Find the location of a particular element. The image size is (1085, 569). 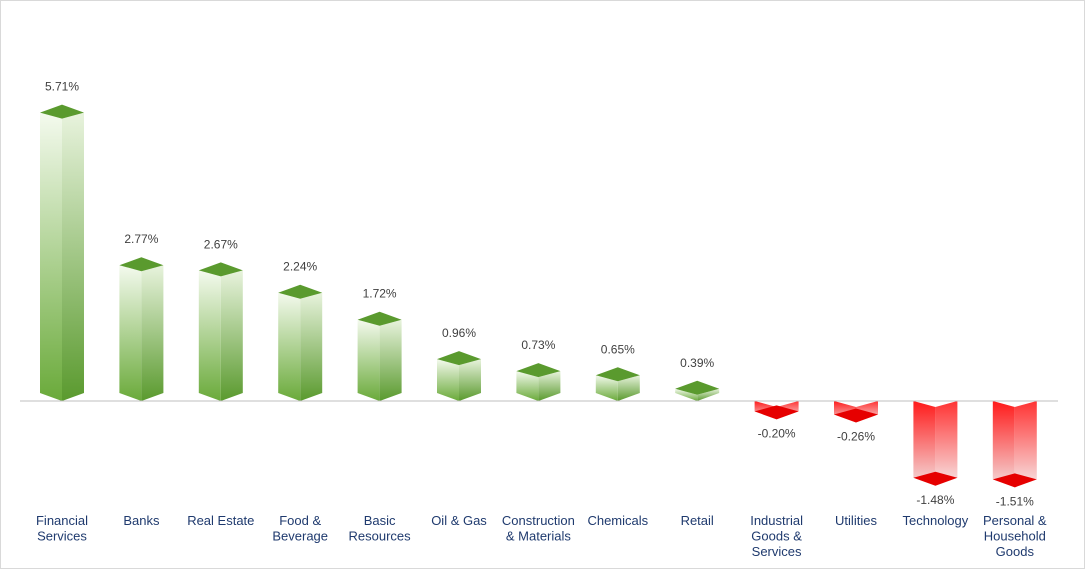

category-label: Industrial Goods & Services is located at coordinates (776, 536).